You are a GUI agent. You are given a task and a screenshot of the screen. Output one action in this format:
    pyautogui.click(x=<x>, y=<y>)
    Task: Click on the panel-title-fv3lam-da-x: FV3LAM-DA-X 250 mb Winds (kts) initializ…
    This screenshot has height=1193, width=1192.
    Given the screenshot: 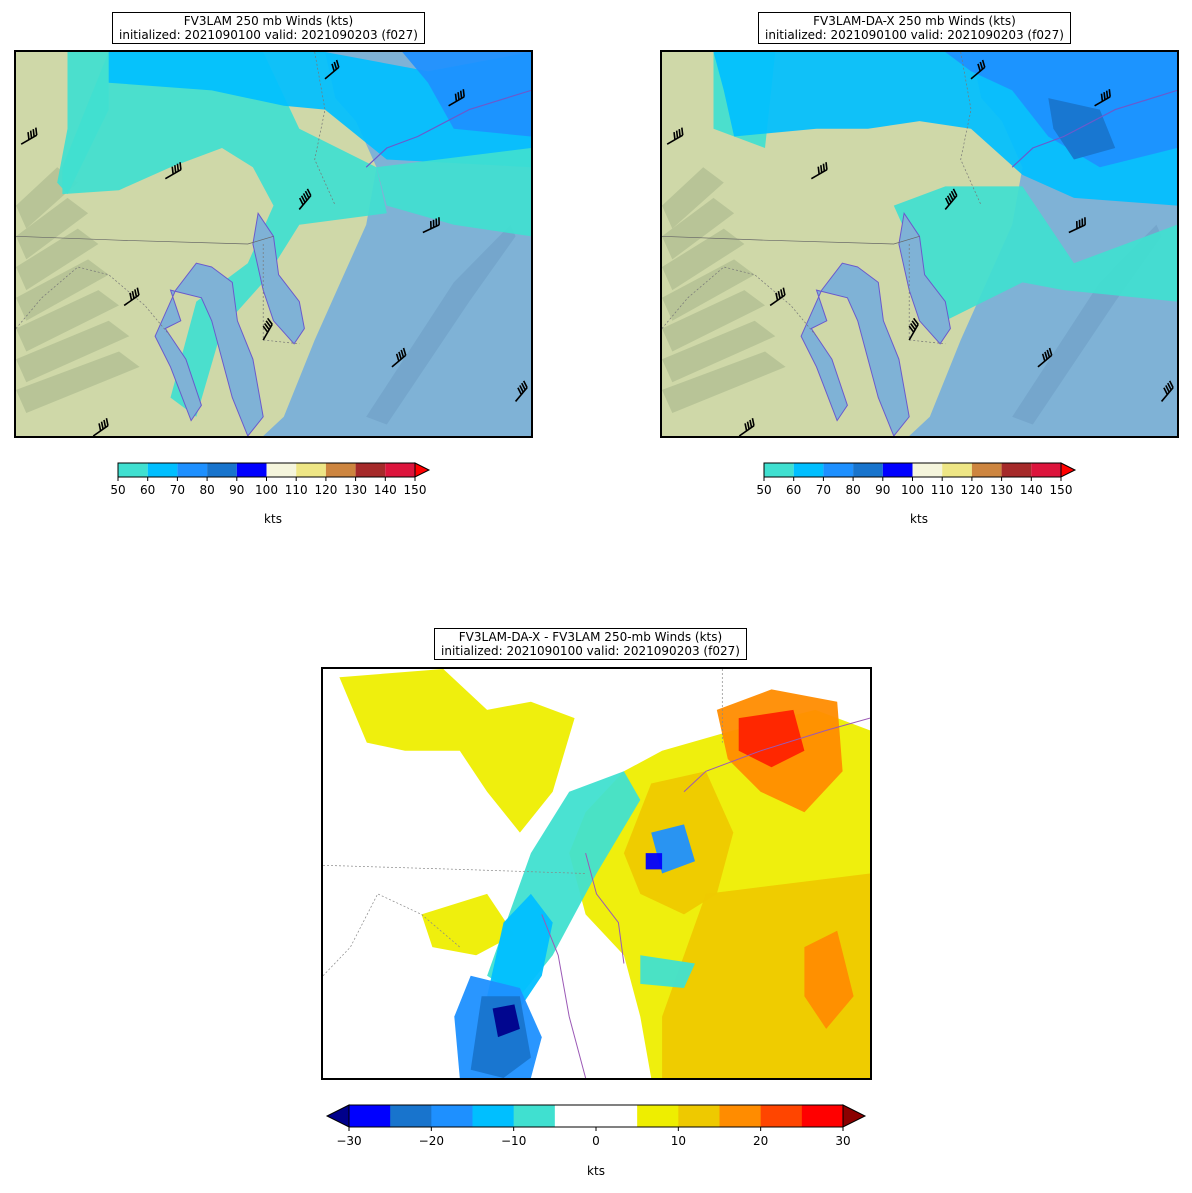 What is the action you would take?
    pyautogui.click(x=914, y=28)
    